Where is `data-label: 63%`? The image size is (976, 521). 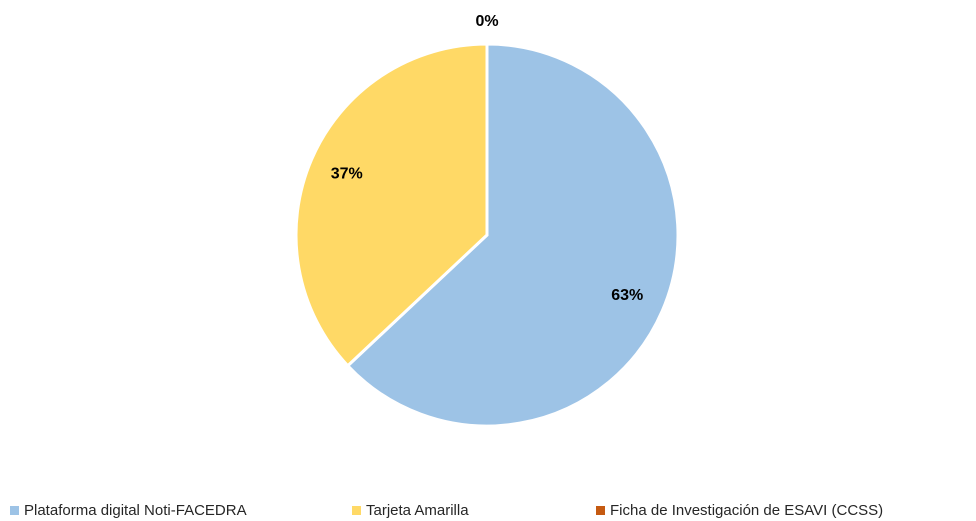
data-label: 63% is located at coordinates (627, 295).